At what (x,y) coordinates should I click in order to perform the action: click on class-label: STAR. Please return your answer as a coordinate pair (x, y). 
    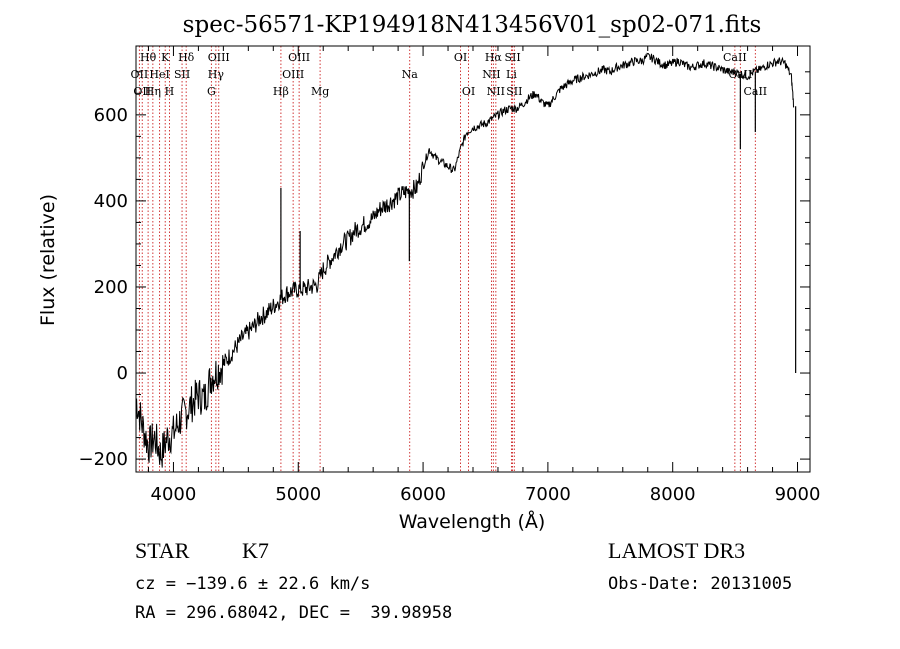
    Looking at the image, I should click on (162, 550).